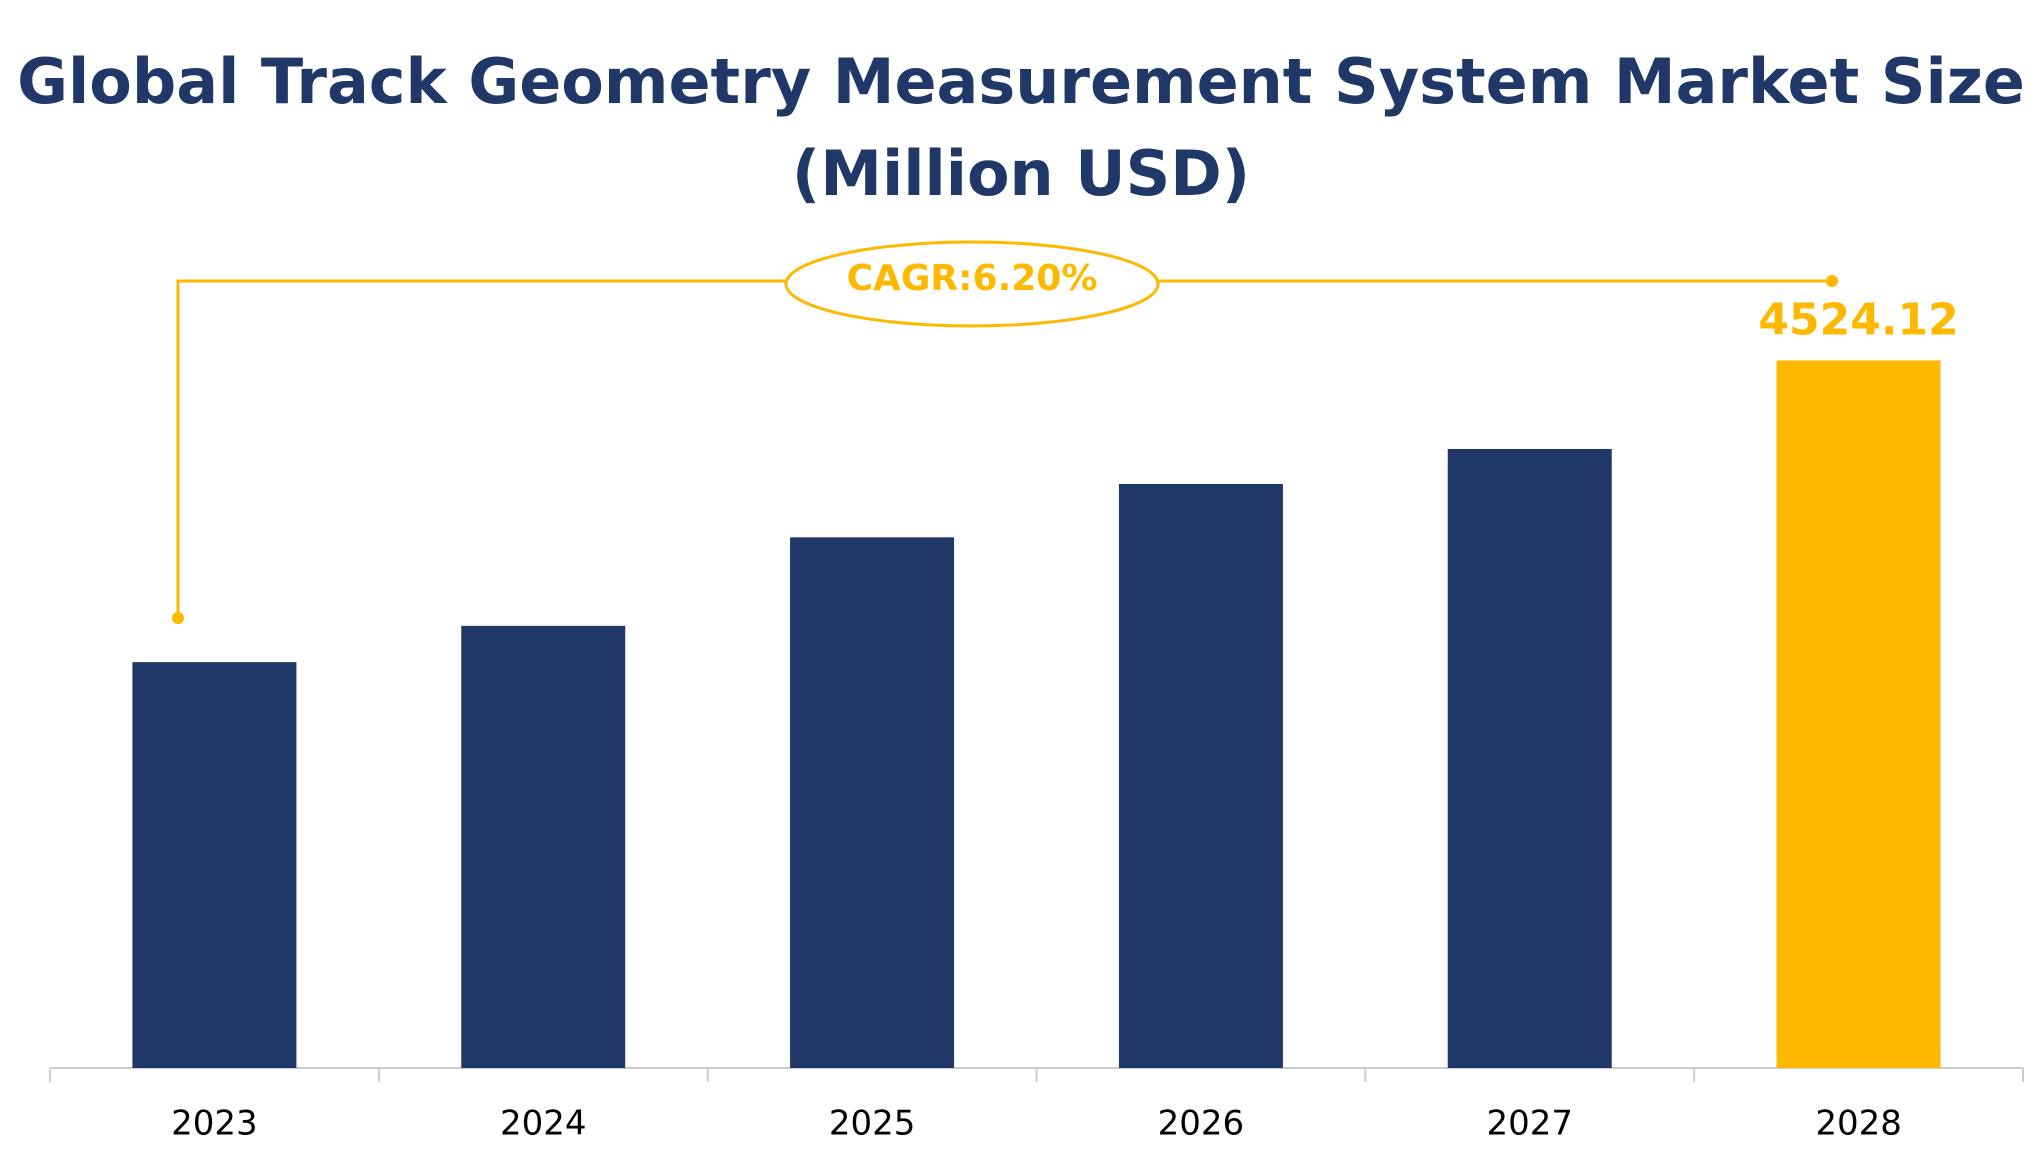 The image size is (2043, 1155). I want to click on x-tick-label: 2025, so click(872, 1124).